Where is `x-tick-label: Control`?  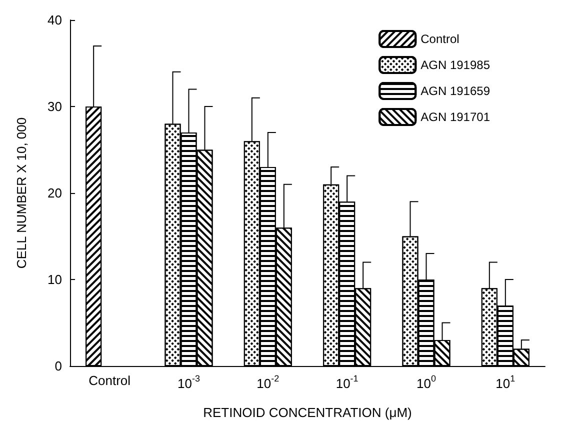
x-tick-label: Control is located at coordinates (109, 380).